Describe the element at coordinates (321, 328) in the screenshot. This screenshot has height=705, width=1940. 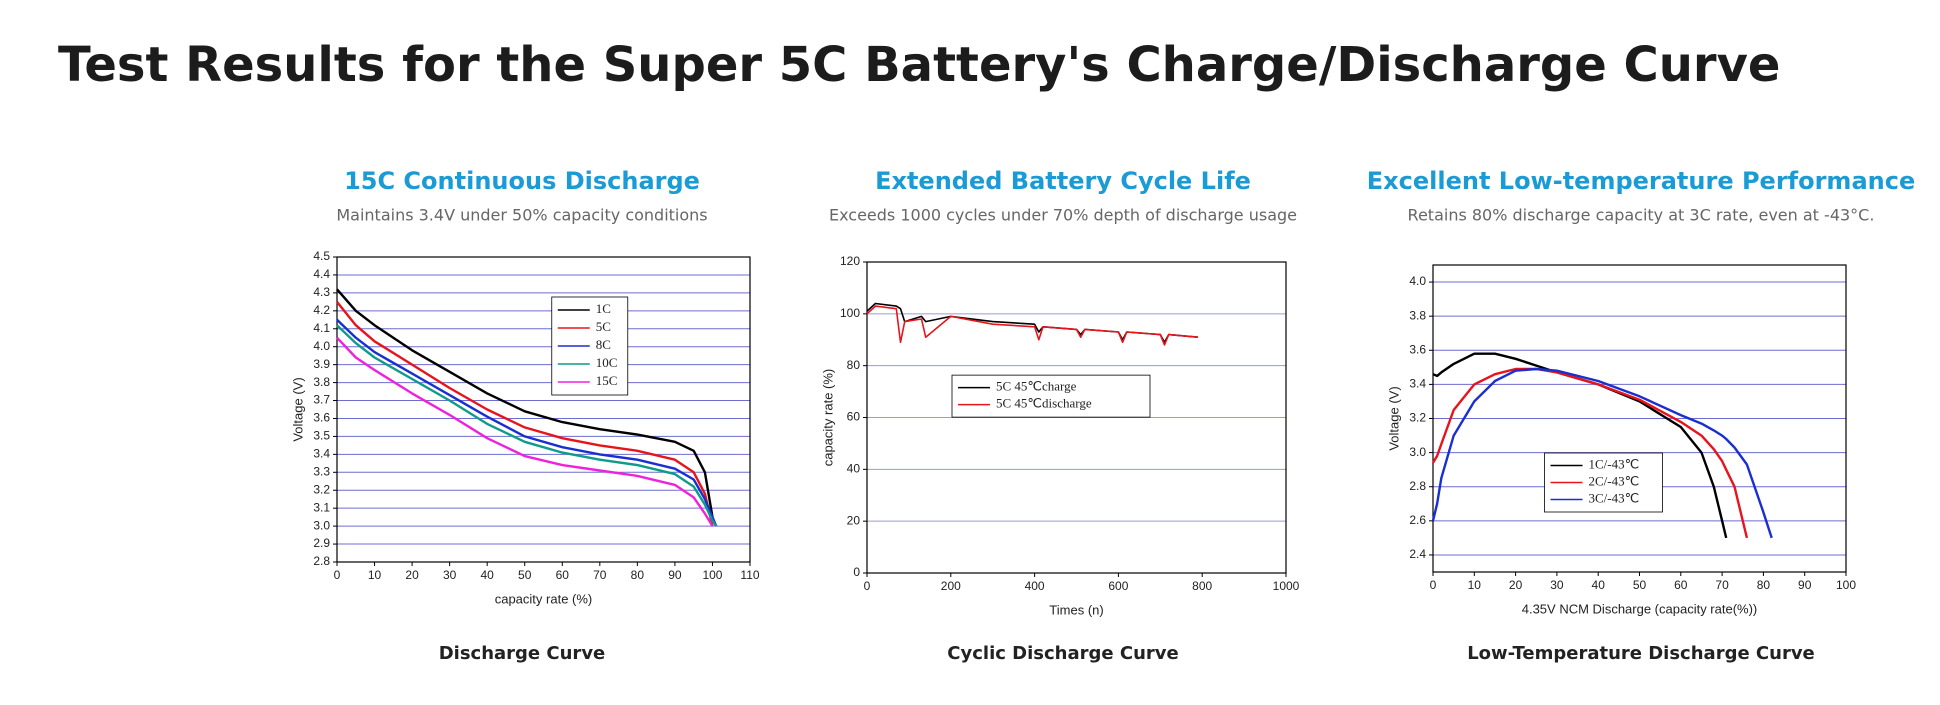
I see `y-tick-label: 4.1` at that location.